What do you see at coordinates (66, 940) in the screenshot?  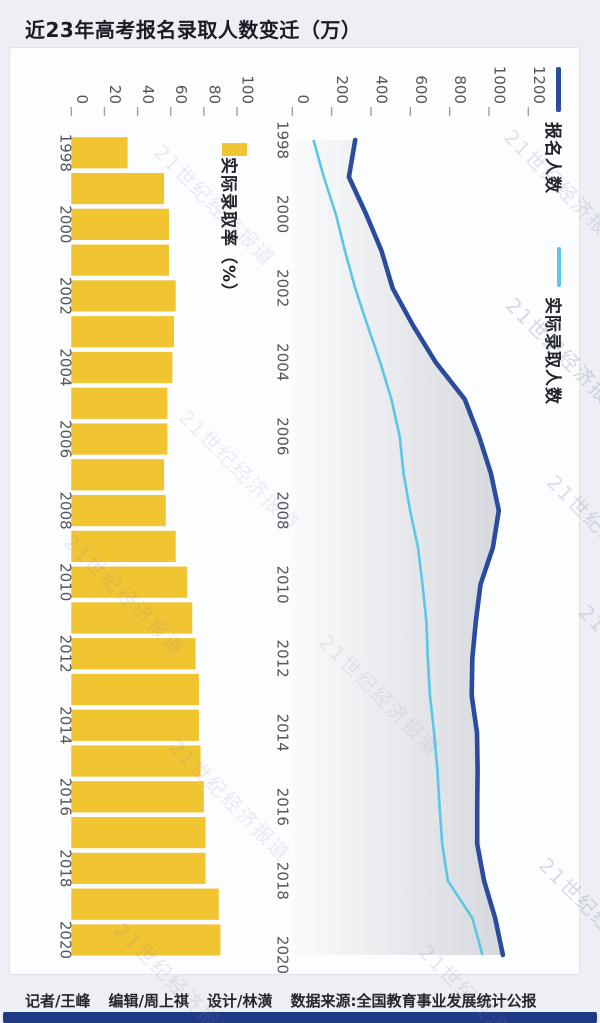 I see `bar-year-label: 2020` at bounding box center [66, 940].